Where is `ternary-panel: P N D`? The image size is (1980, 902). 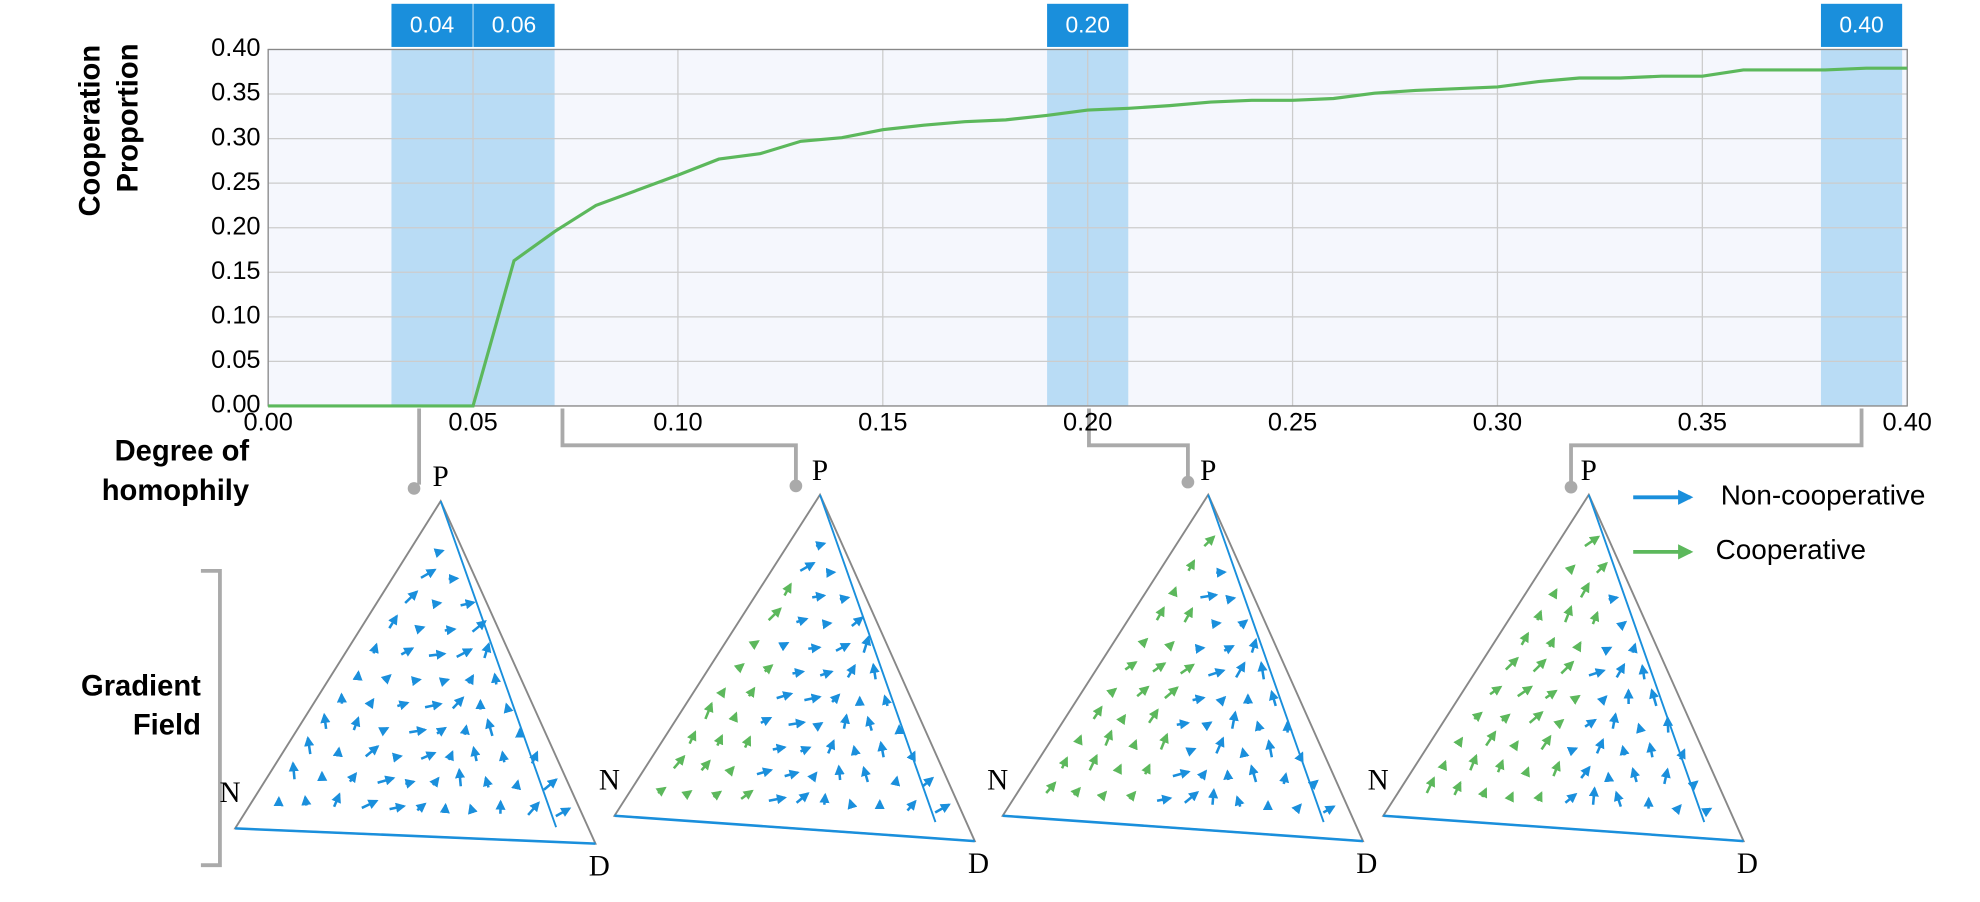
ternary-panel: P N D is located at coordinates (415, 671).